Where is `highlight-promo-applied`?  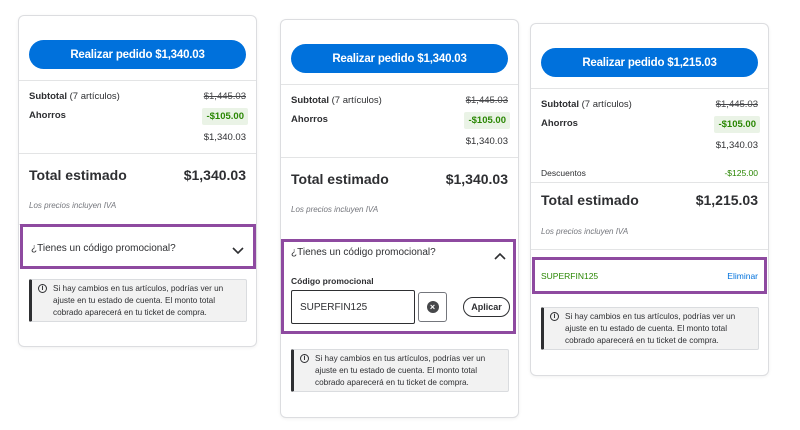 highlight-promo-applied is located at coordinates (649, 275).